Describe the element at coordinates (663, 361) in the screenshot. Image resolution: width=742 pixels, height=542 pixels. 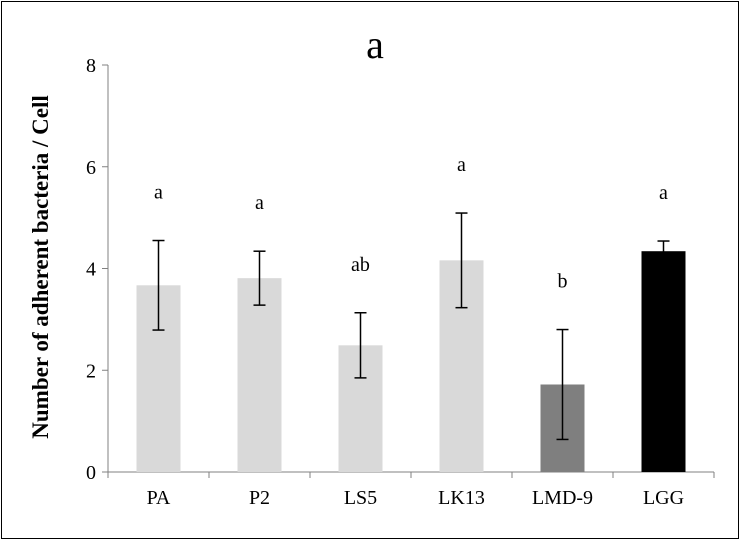
I see `bar-lgg` at that location.